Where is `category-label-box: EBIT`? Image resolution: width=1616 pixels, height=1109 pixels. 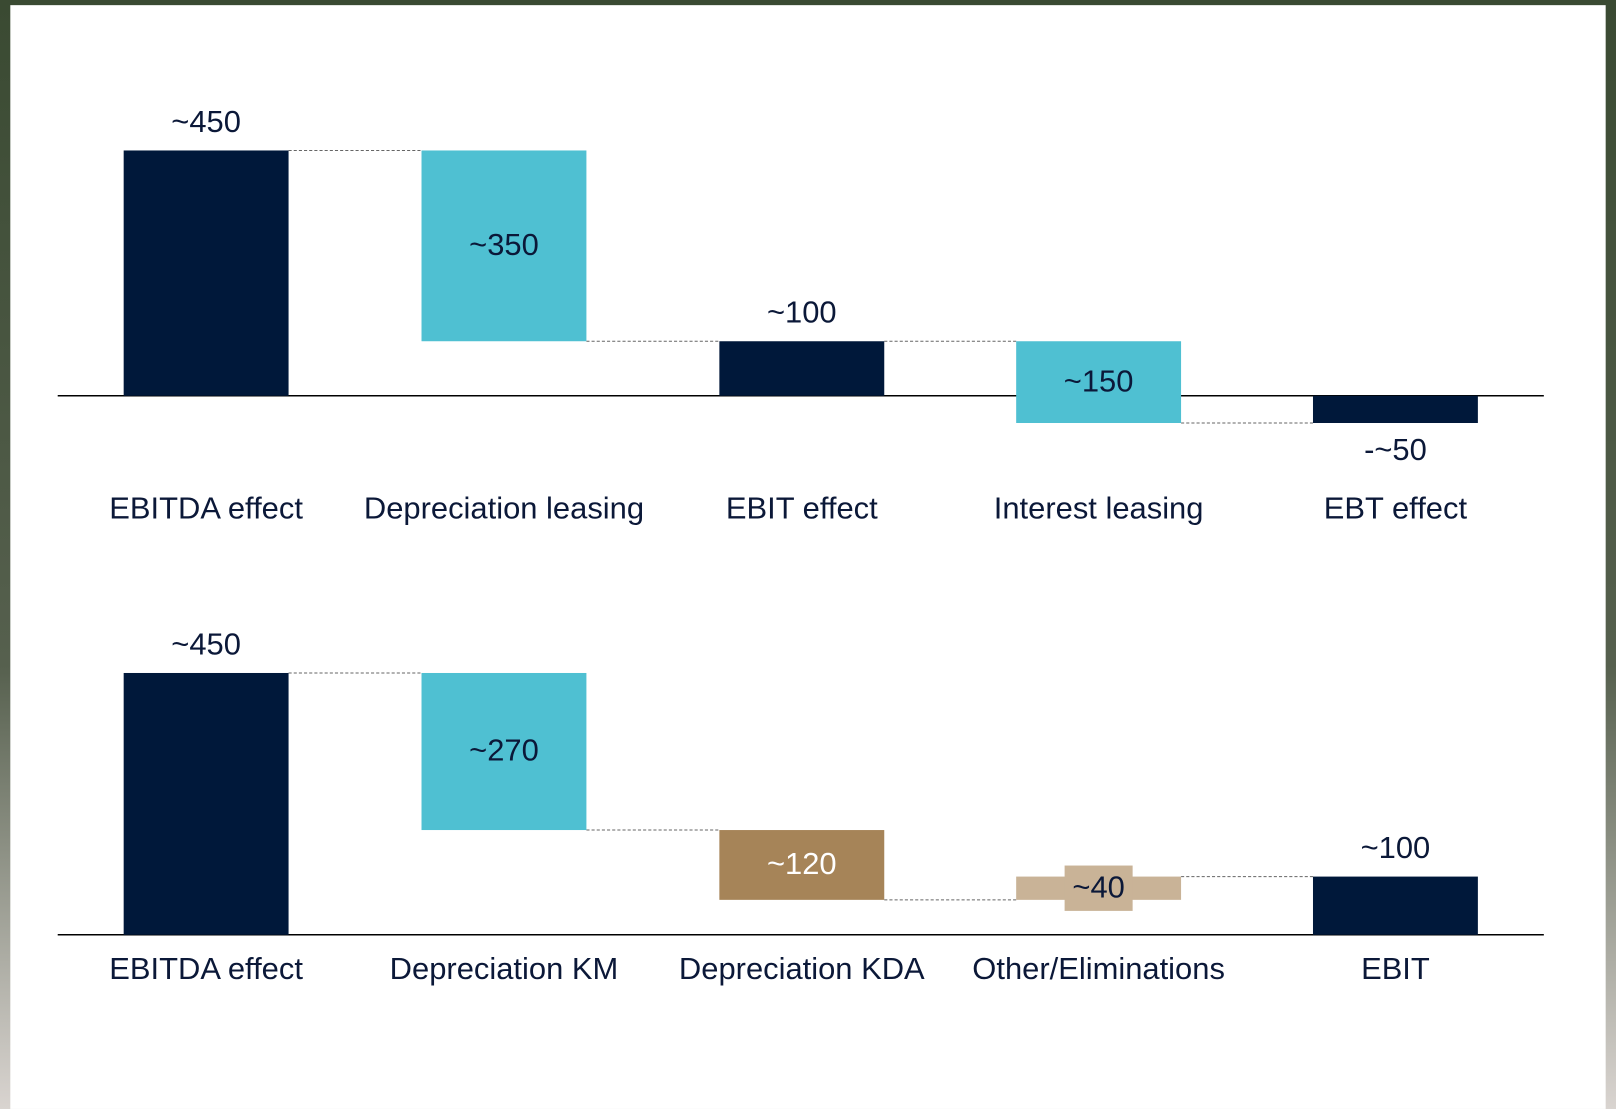
category-label-box: EBIT is located at coordinates (1395, 969).